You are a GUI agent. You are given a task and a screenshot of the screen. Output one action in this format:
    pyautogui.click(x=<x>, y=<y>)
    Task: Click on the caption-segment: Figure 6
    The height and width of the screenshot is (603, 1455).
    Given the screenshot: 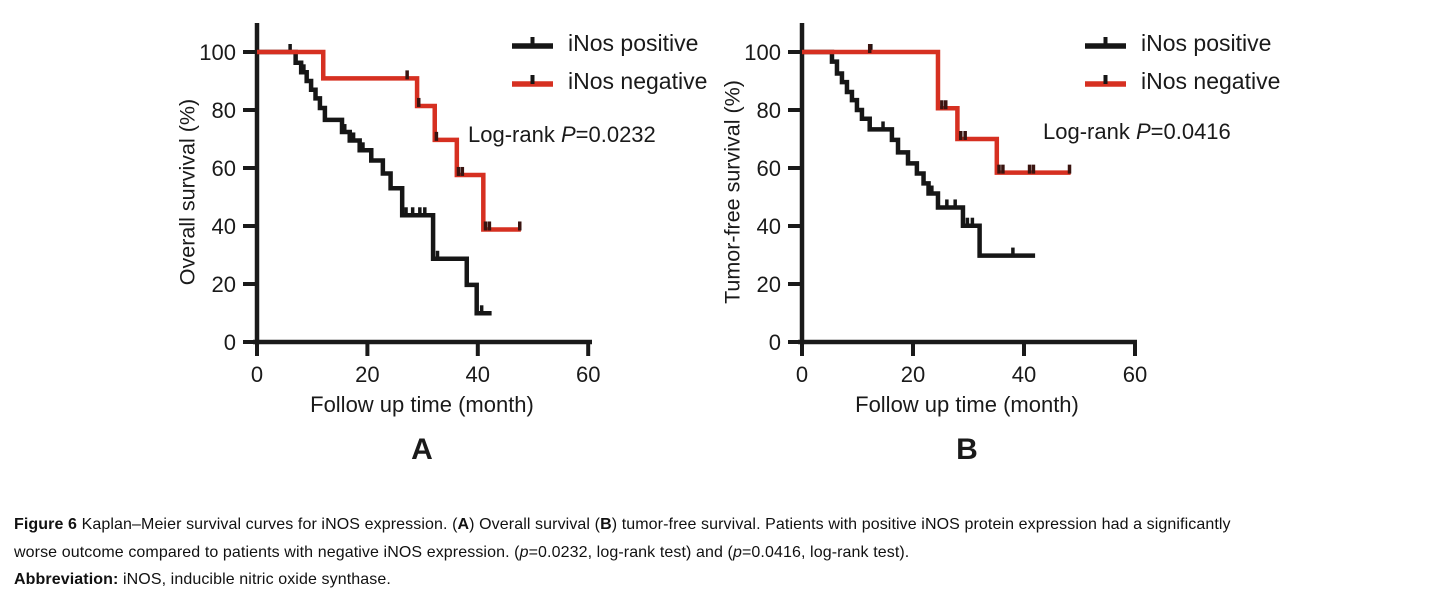 What is the action you would take?
    pyautogui.click(x=46, y=524)
    